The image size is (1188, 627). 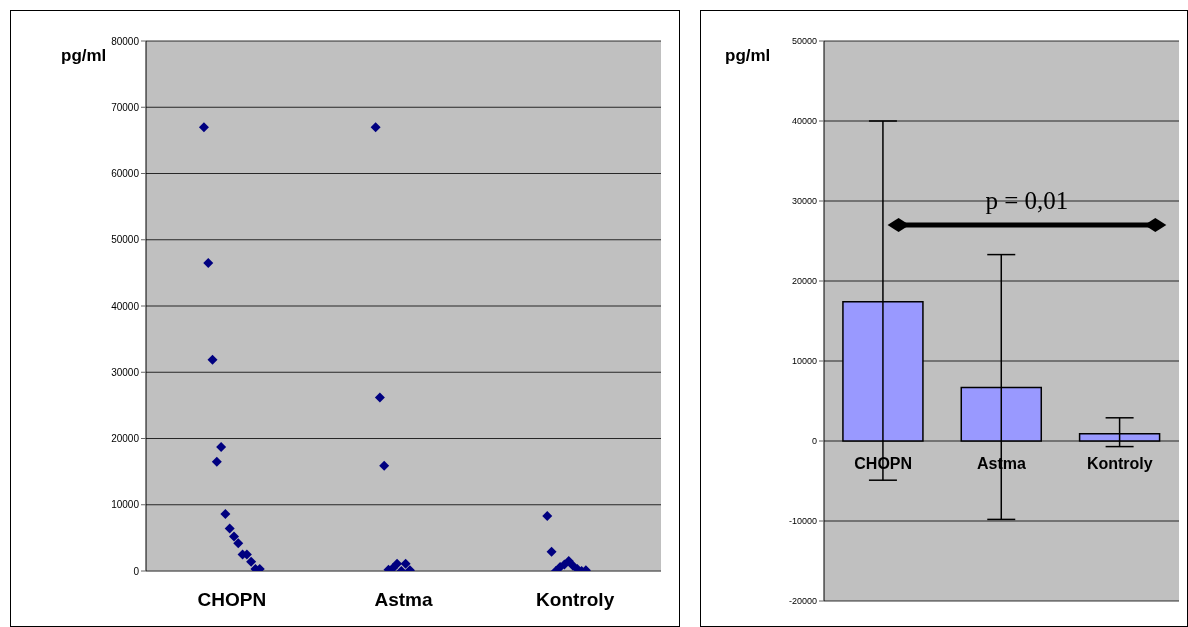 What do you see at coordinates (802, 601) in the screenshot?
I see `y-tick-label: -20000` at bounding box center [802, 601].